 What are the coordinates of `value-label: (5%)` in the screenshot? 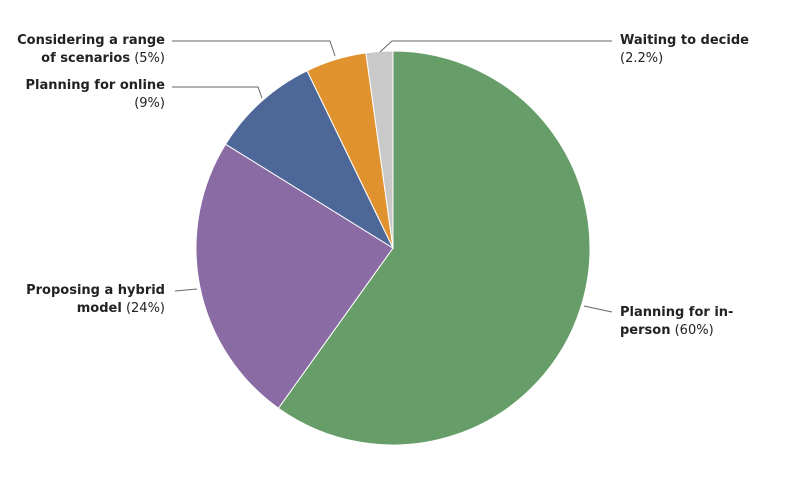 It's located at (149, 58).